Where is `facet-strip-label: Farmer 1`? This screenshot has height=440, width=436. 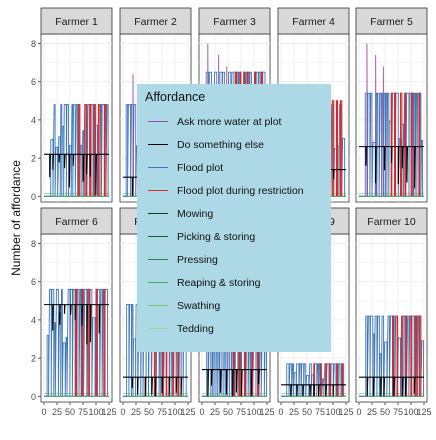
facet-strip-label: Farmer 1 is located at coordinates (76, 22).